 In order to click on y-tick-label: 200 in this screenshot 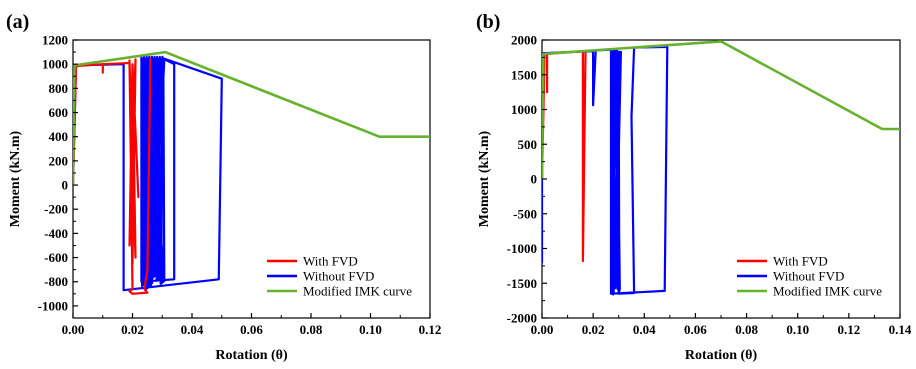, I will do `click(59, 160)`.